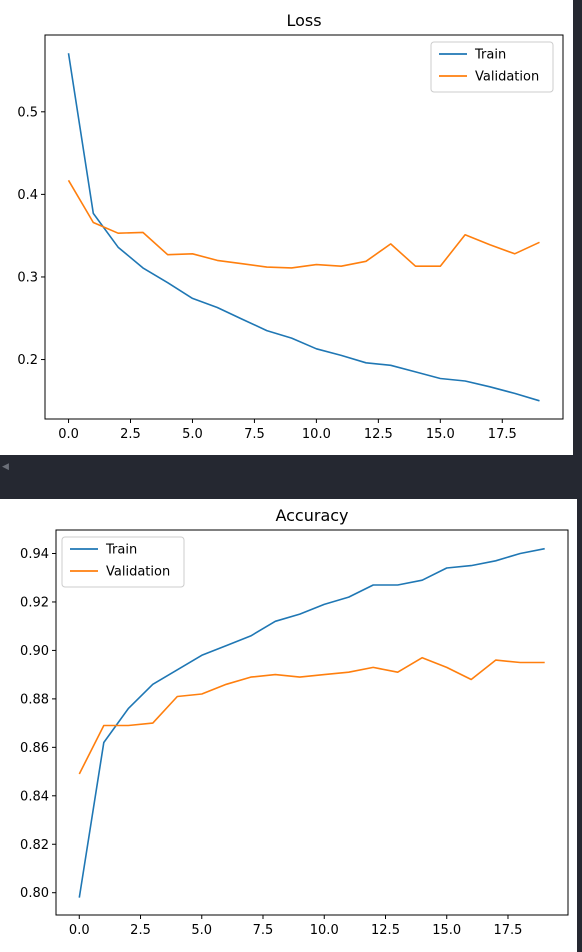 This screenshot has height=952, width=582. What do you see at coordinates (5, 467) in the screenshot?
I see `scroll-left-icon: ◀` at bounding box center [5, 467].